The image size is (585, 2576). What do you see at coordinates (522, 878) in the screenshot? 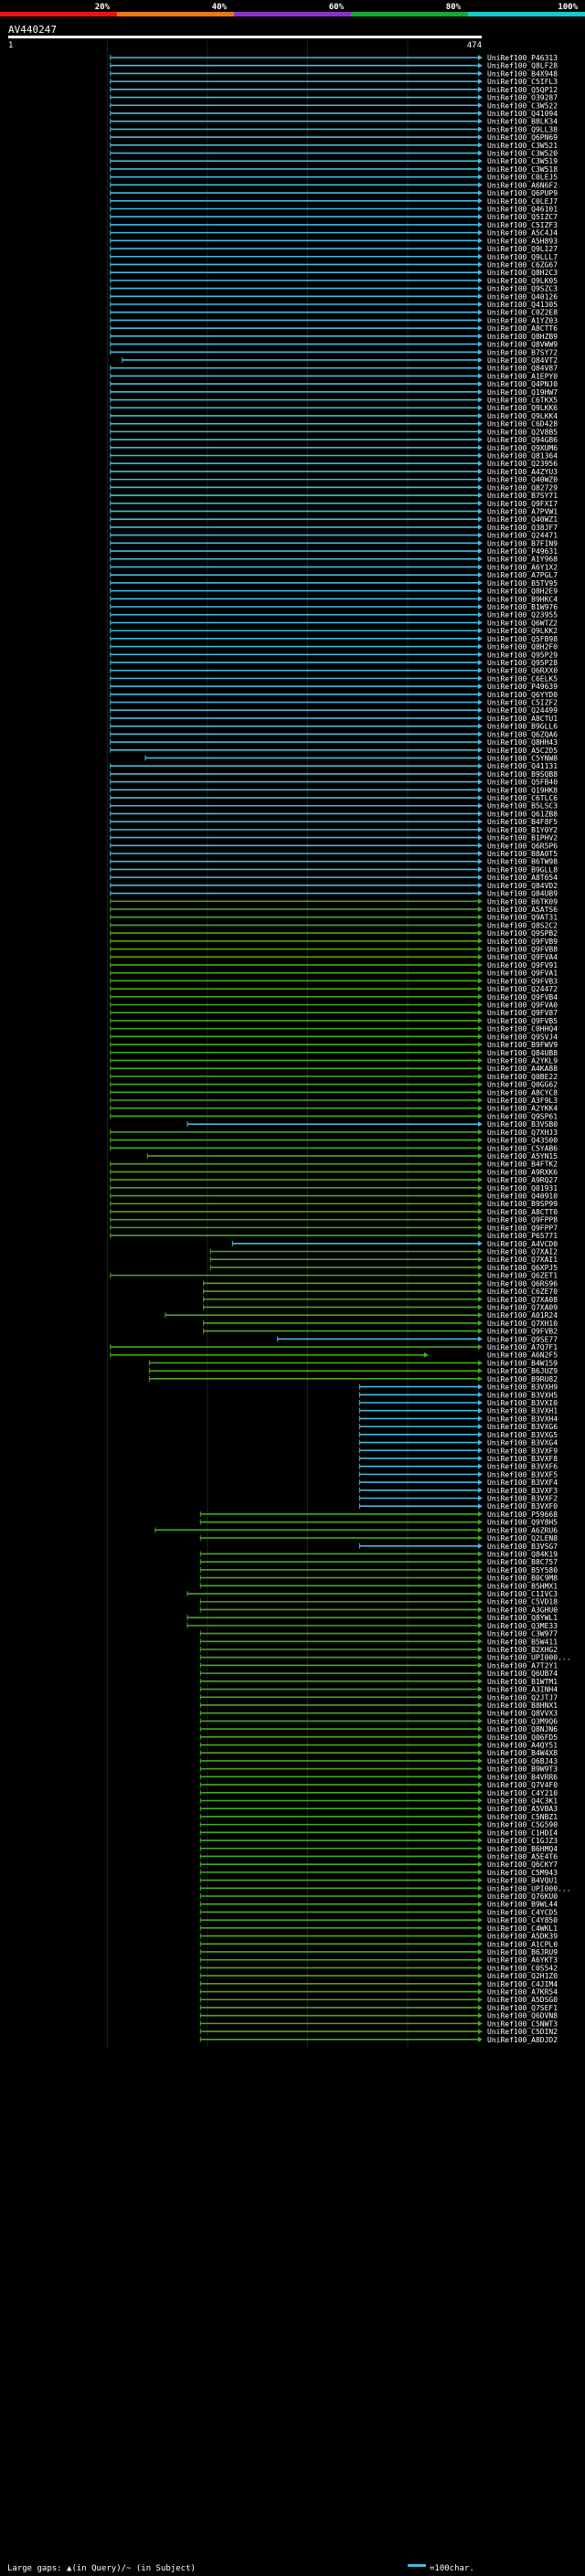
I see `hit-label: UniRef100_A8T654` at bounding box center [522, 878].